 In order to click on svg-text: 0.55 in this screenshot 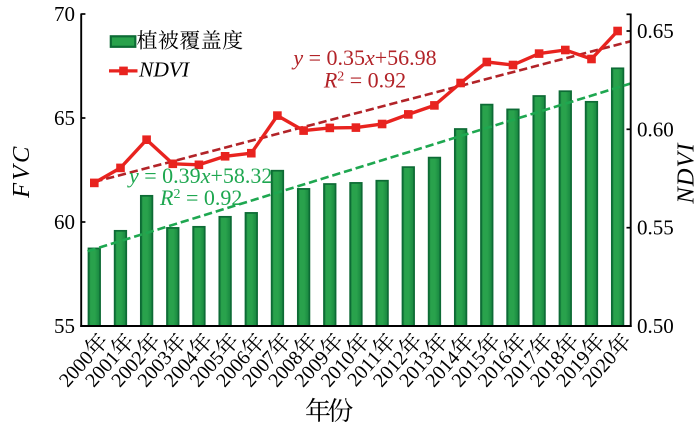, I will do `click(655, 228)`.